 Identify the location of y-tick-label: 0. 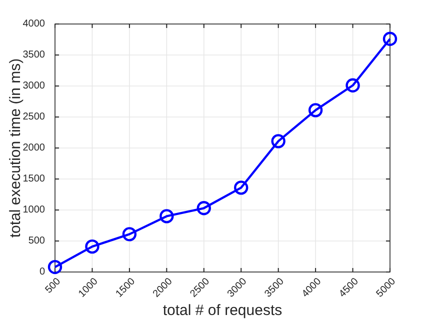
(42, 272).